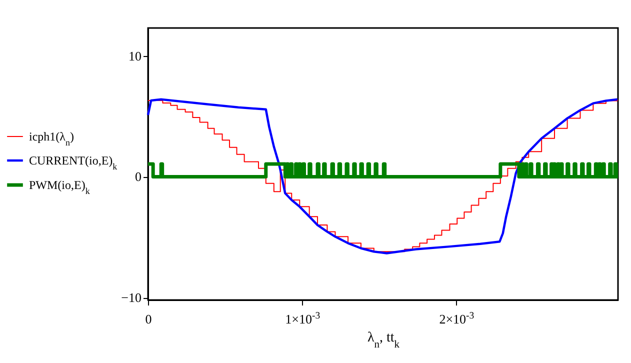  What do you see at coordinates (383, 340) in the screenshot?
I see `x-axis-title: λ$_{n}$, tt$_{k}$` at bounding box center [383, 340].